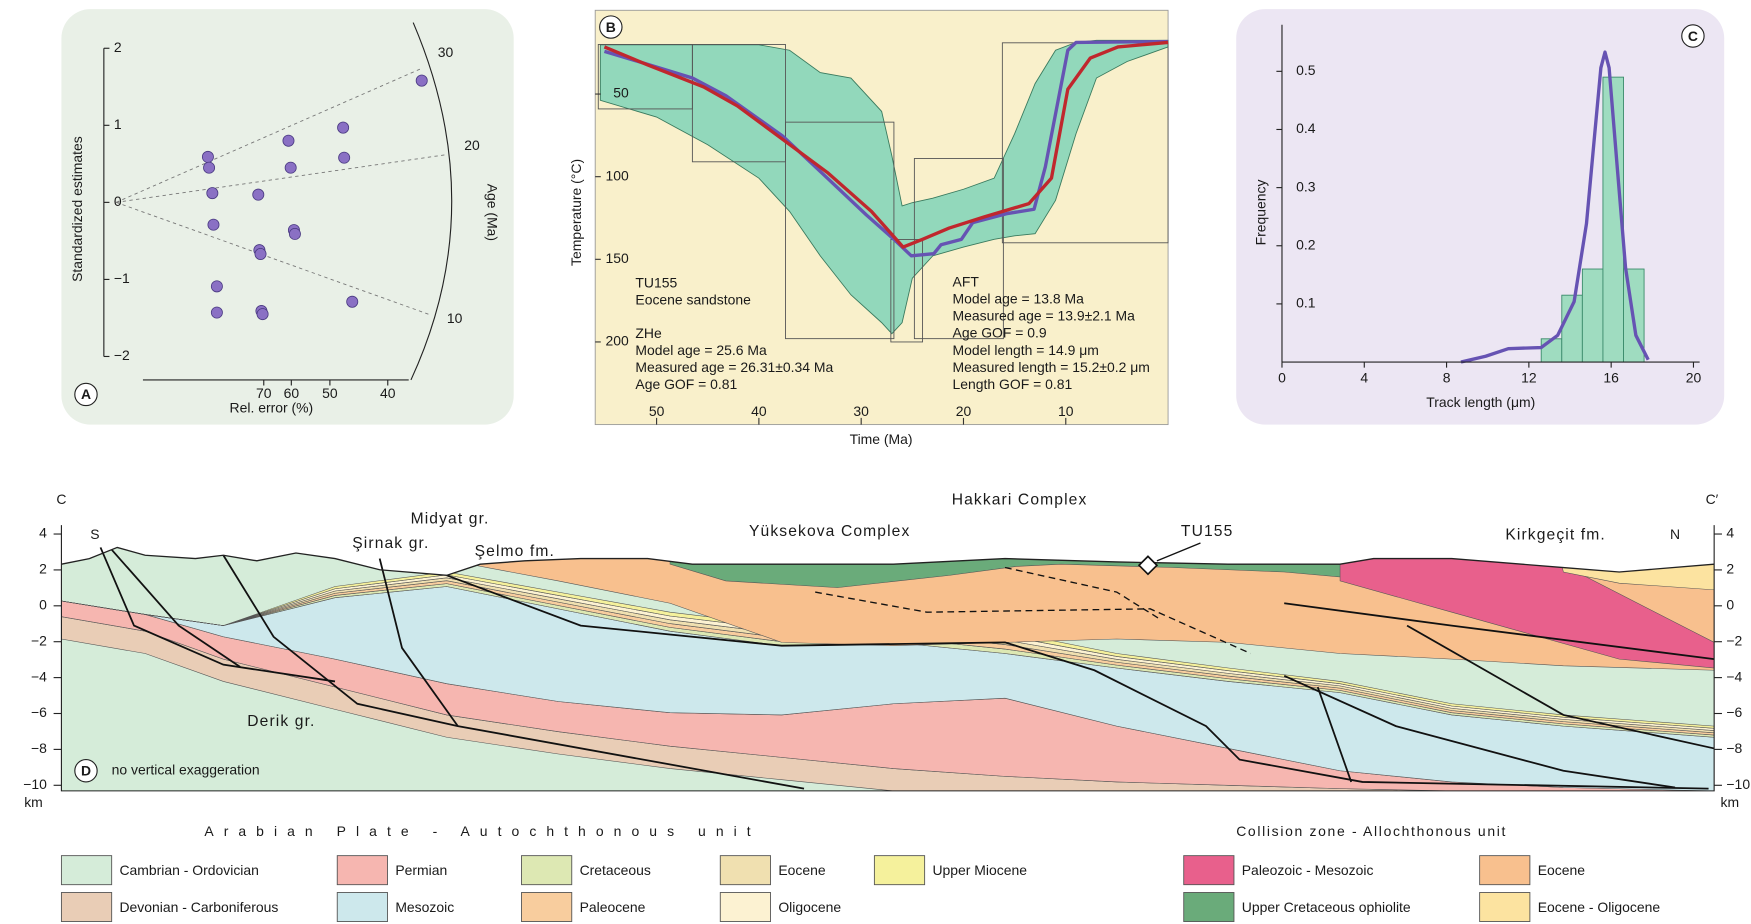 The width and height of the screenshot is (1751, 924). Describe the element at coordinates (515, 551) in the screenshot. I see `unit-name: Şelmo fm.` at that location.